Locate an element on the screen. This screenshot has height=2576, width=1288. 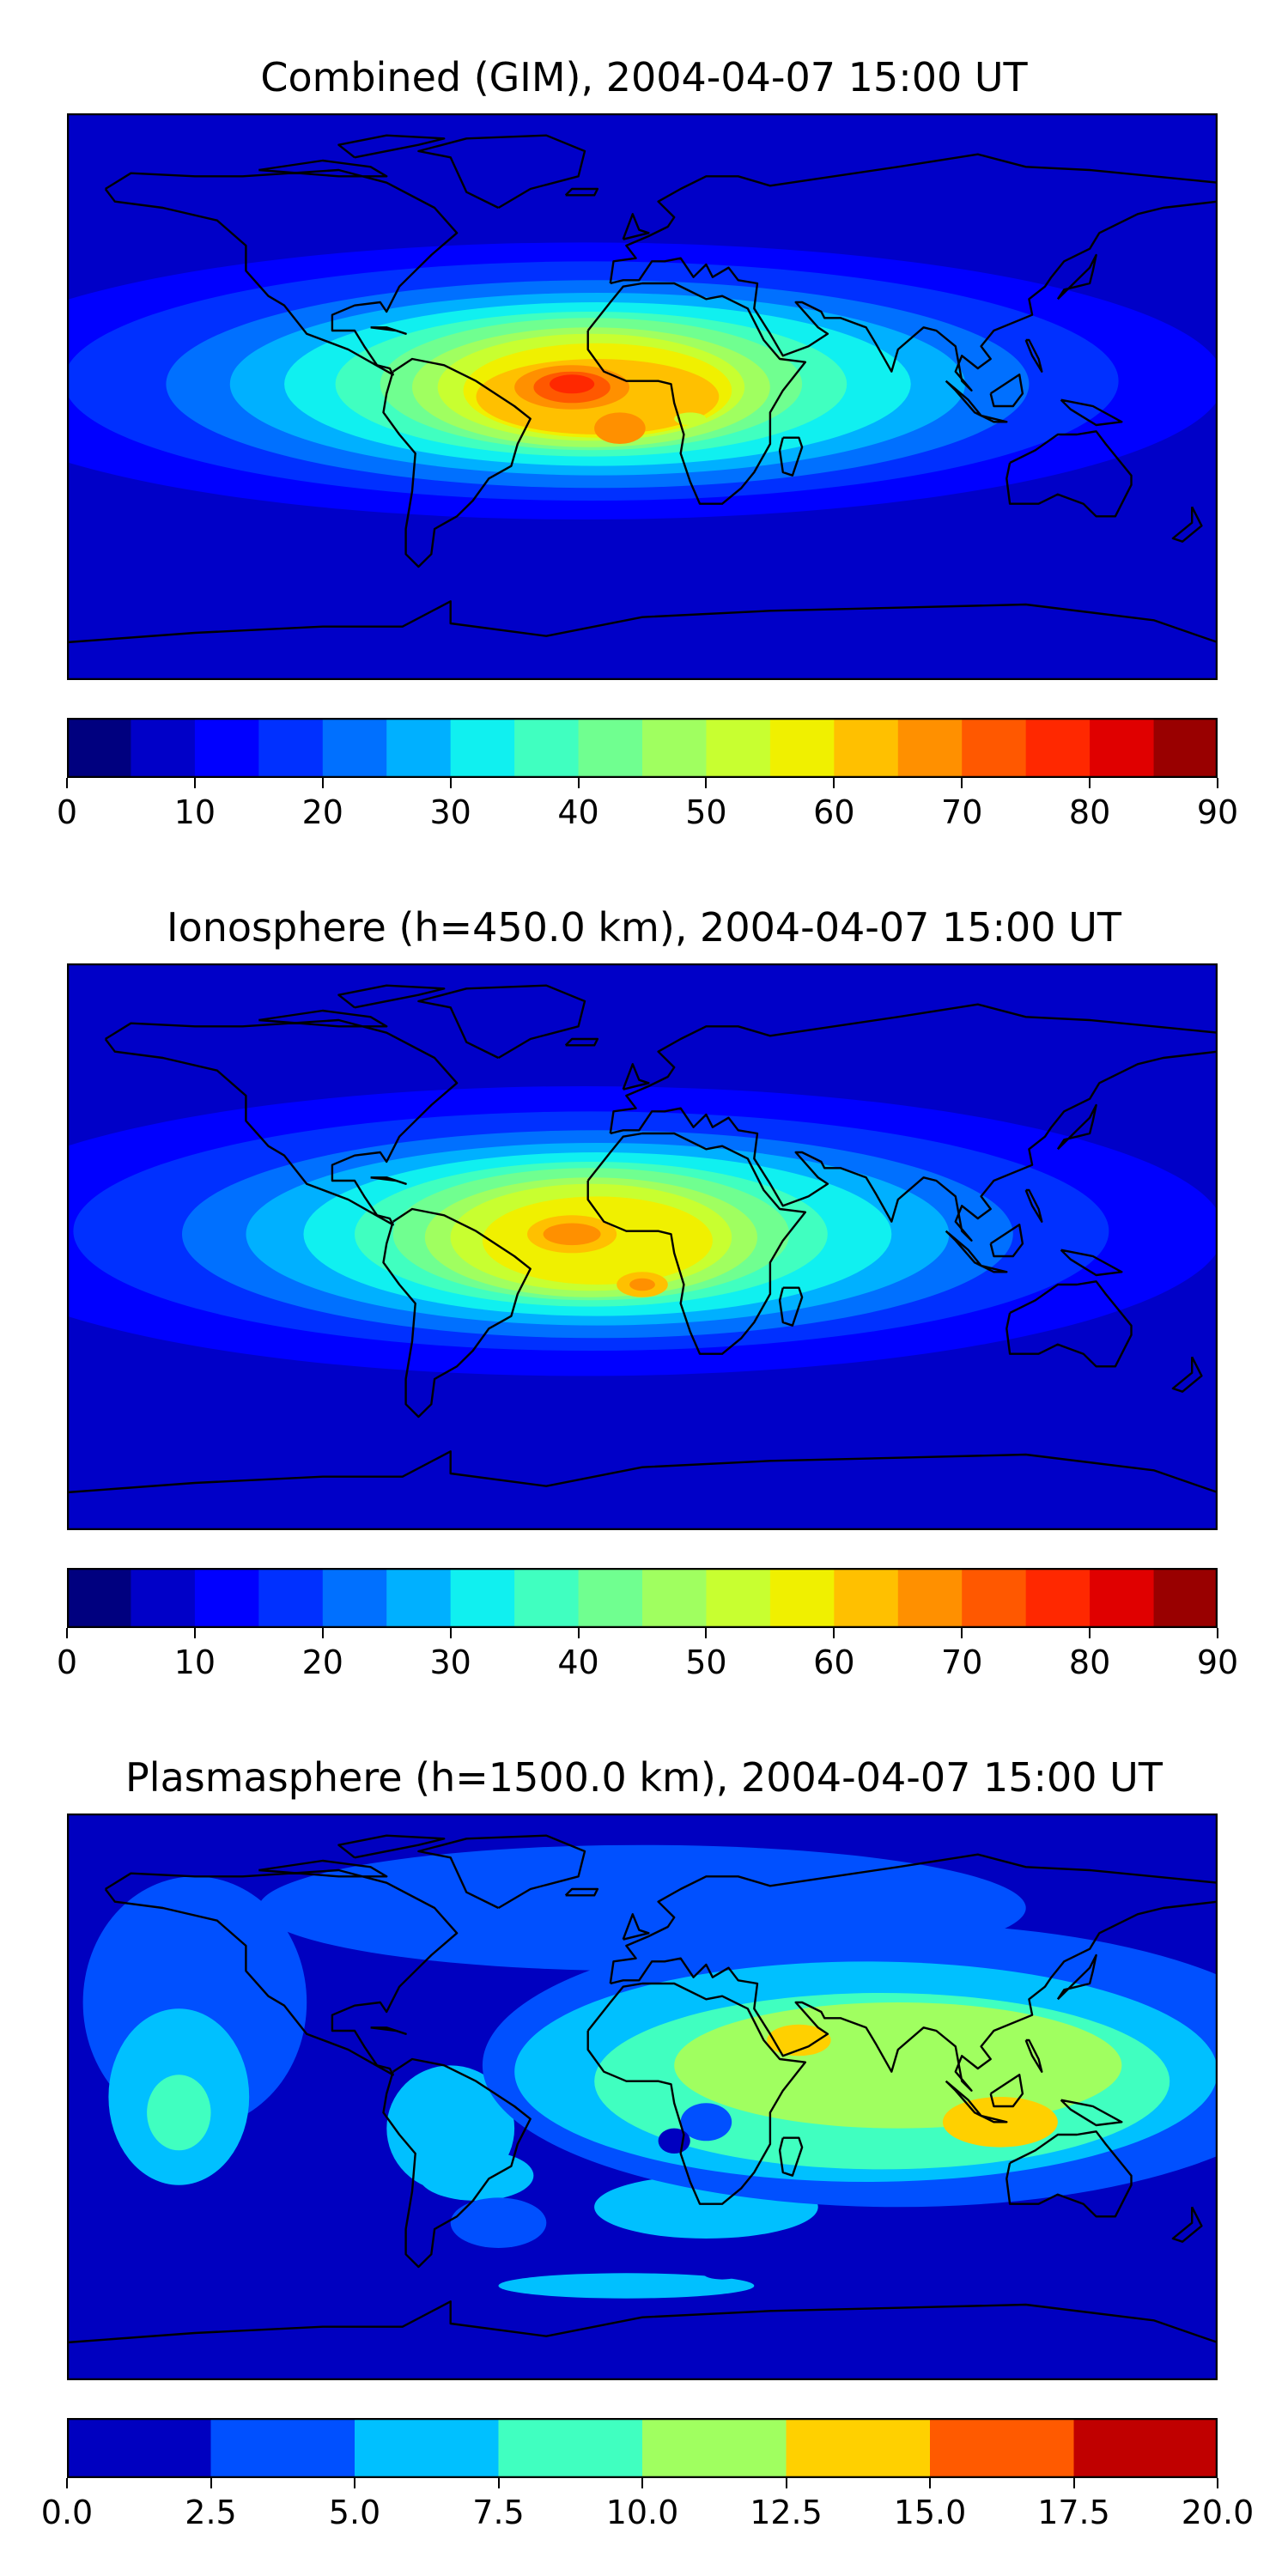
colorbar-tick-label: 7.5 is located at coordinates (499, 2513).